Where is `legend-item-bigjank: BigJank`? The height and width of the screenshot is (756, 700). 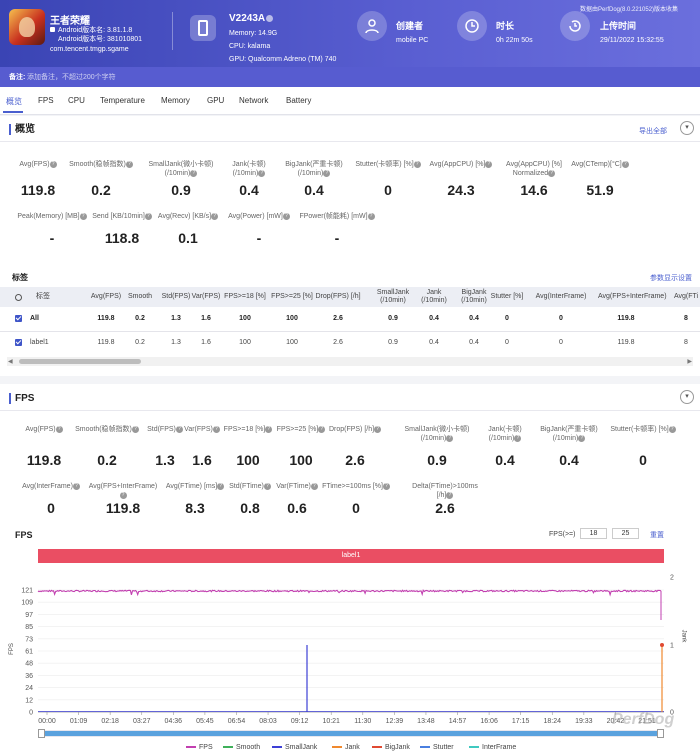
legend-item-bigjank: BigJank is located at coordinates (391, 747).